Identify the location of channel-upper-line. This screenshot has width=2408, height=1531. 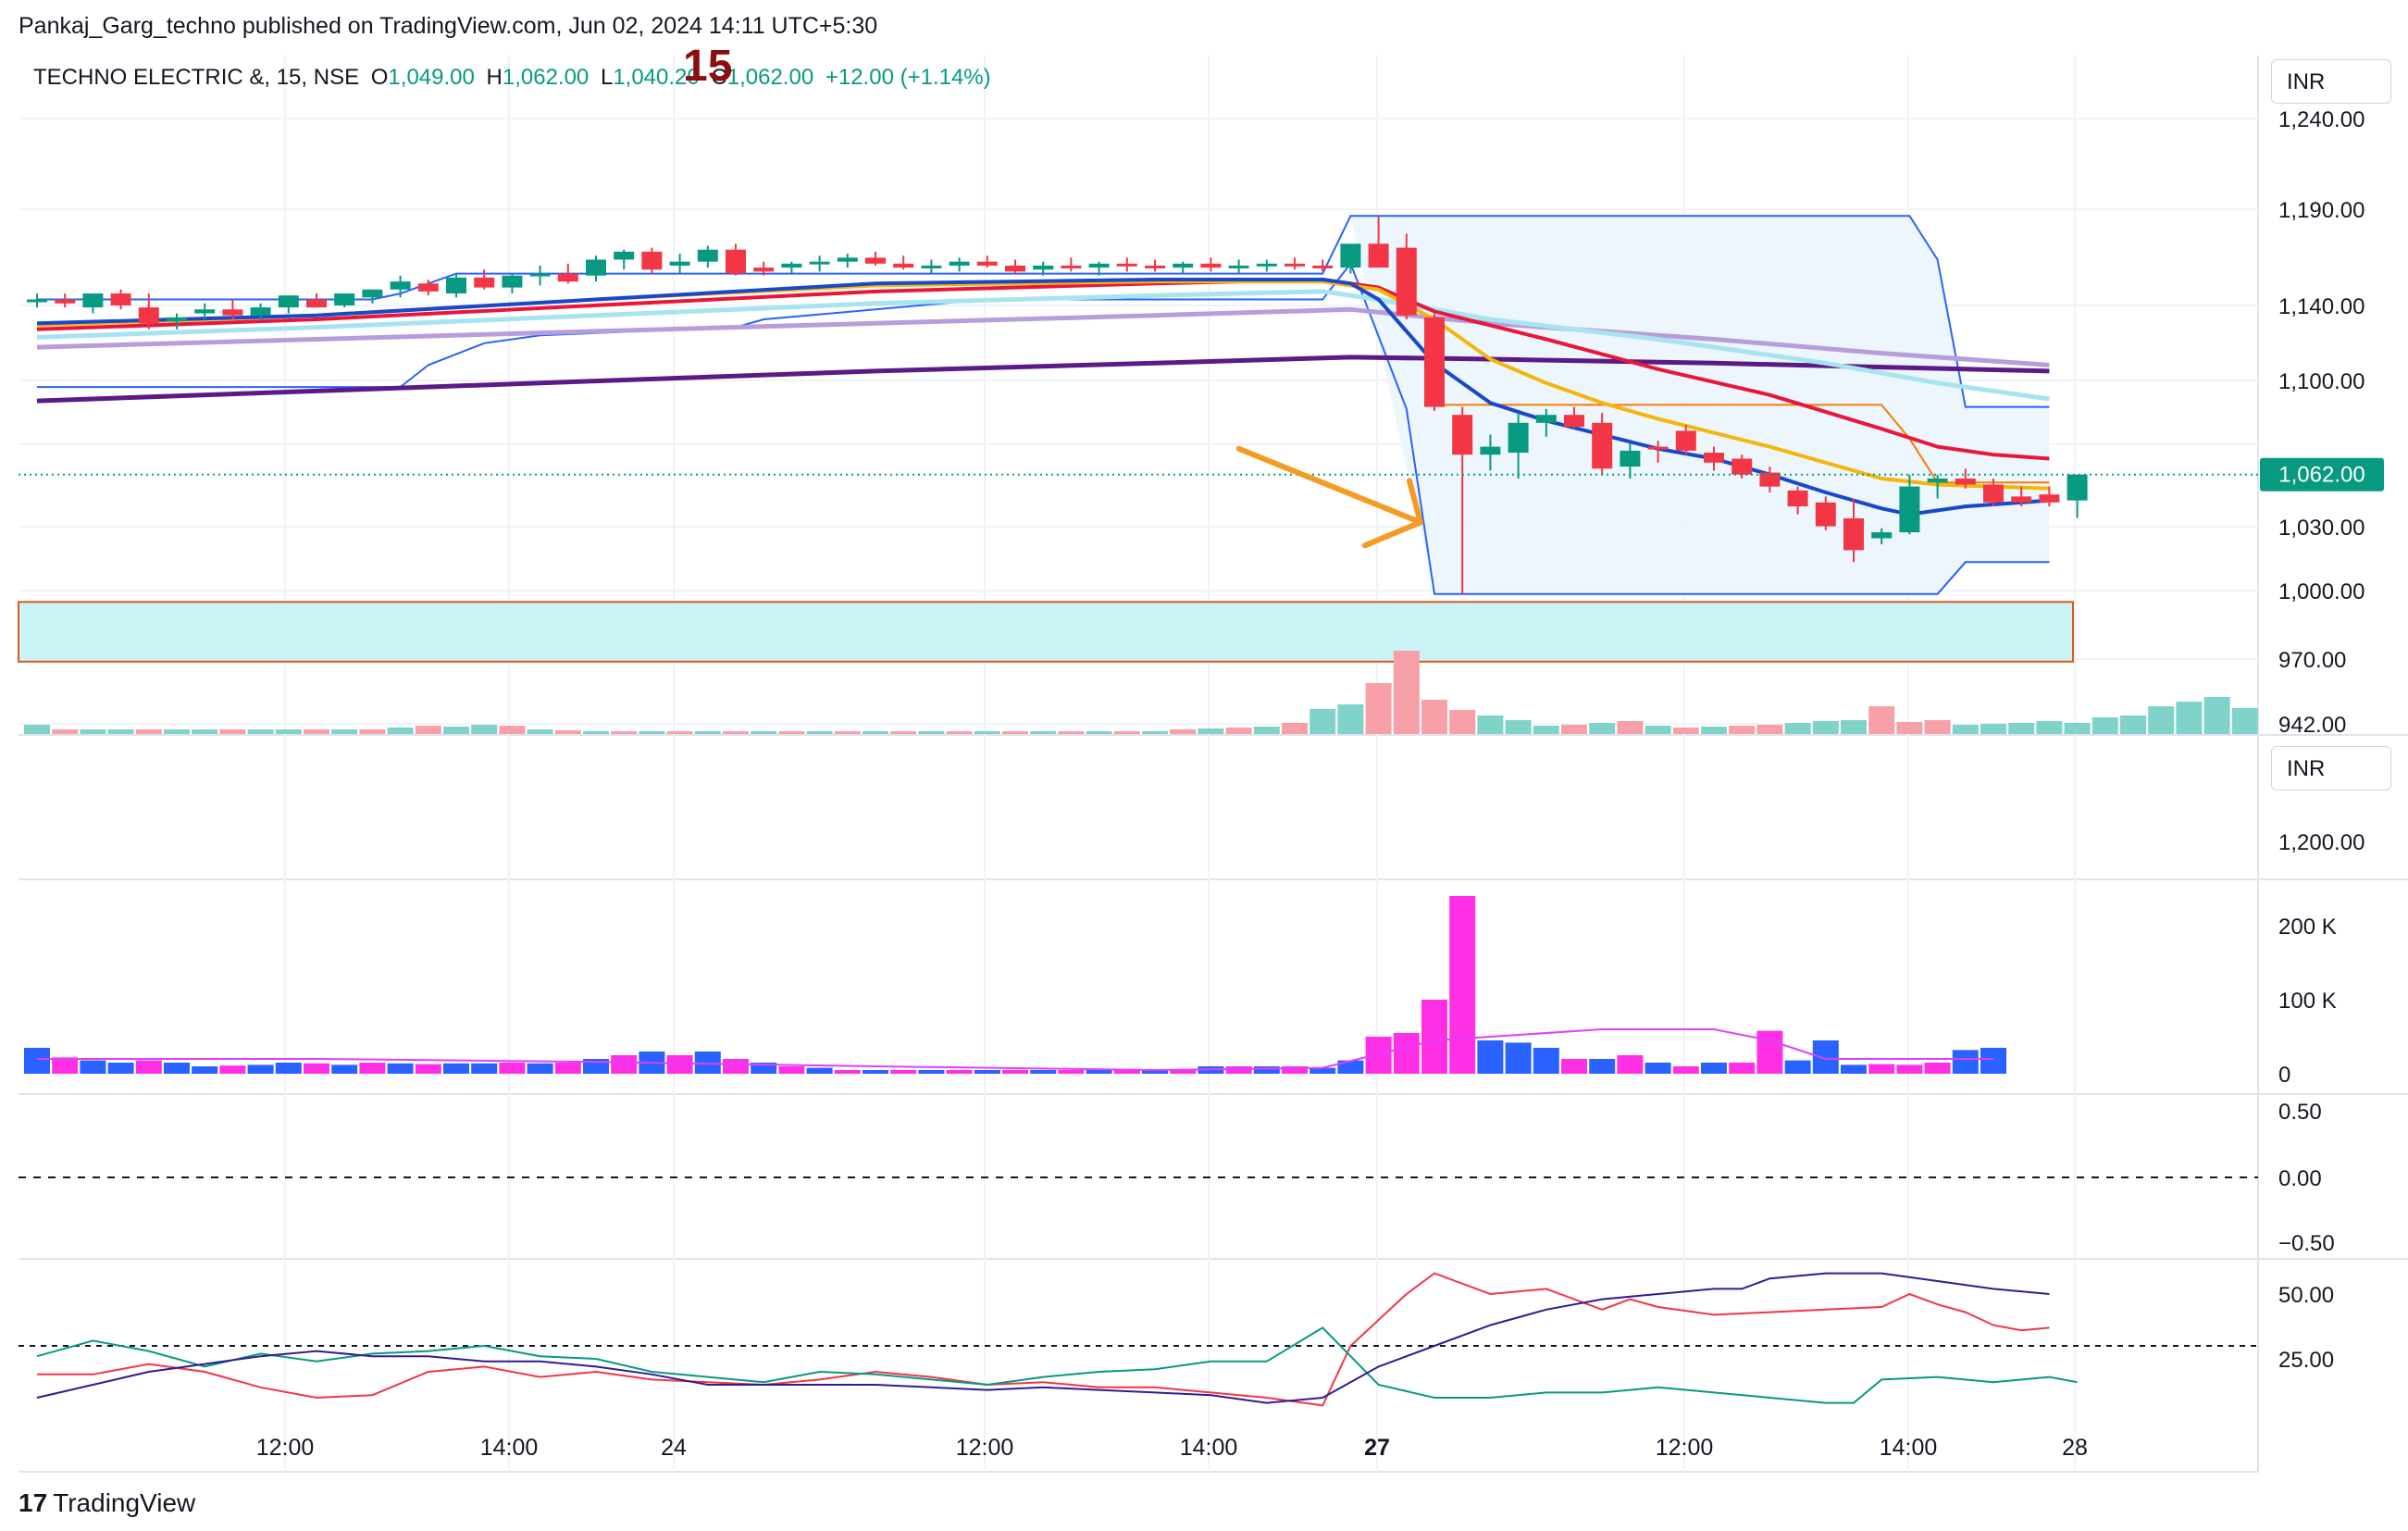
(1043, 311).